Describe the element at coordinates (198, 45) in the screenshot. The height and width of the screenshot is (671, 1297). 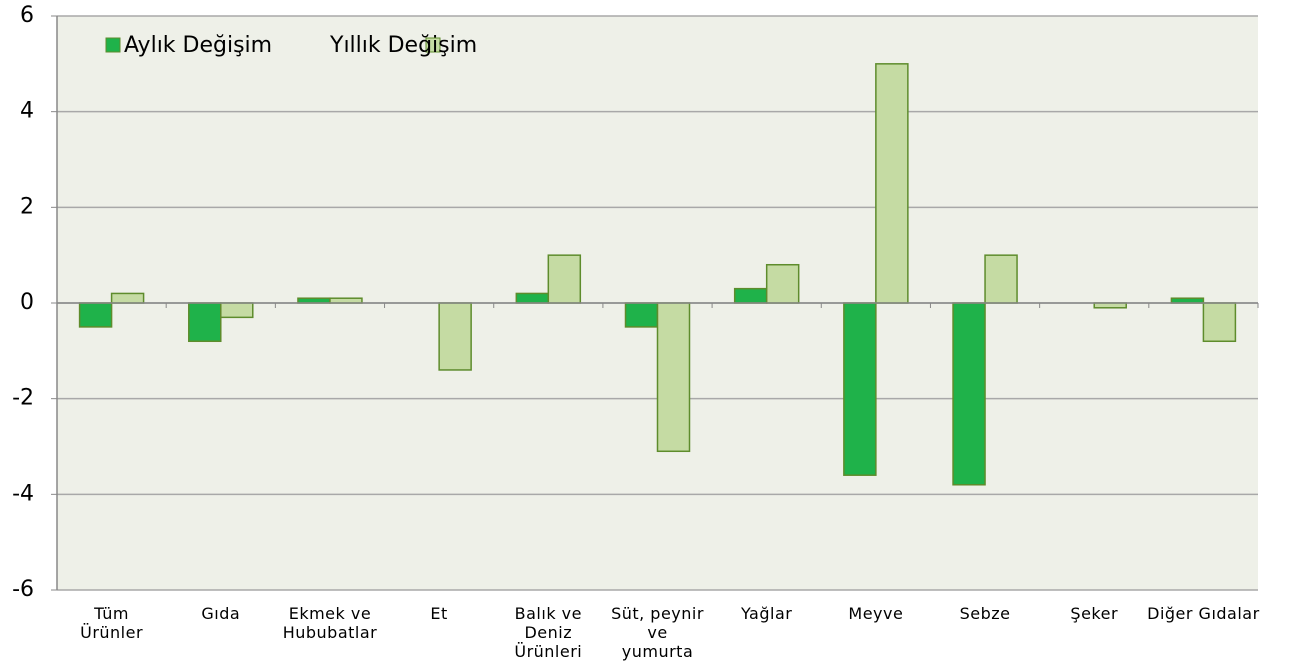
I see `legend-label: Aylık Değişim` at that location.